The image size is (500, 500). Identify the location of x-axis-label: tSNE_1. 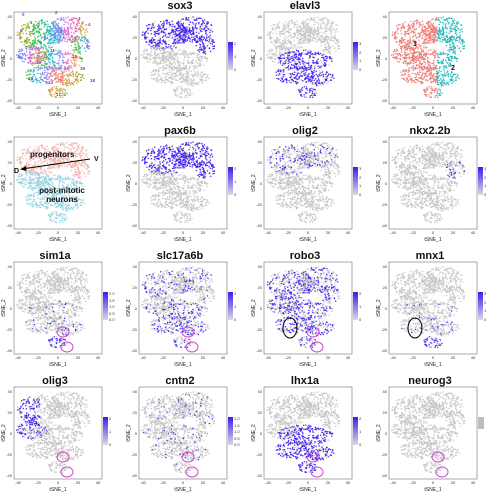
(307, 115).